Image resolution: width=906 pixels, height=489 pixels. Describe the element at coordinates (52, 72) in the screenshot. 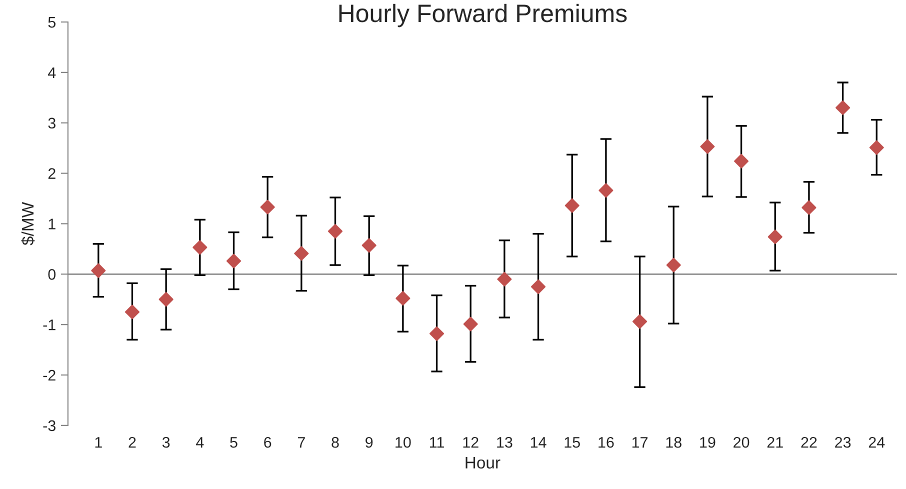

I see `y-tick-label: 4` at that location.